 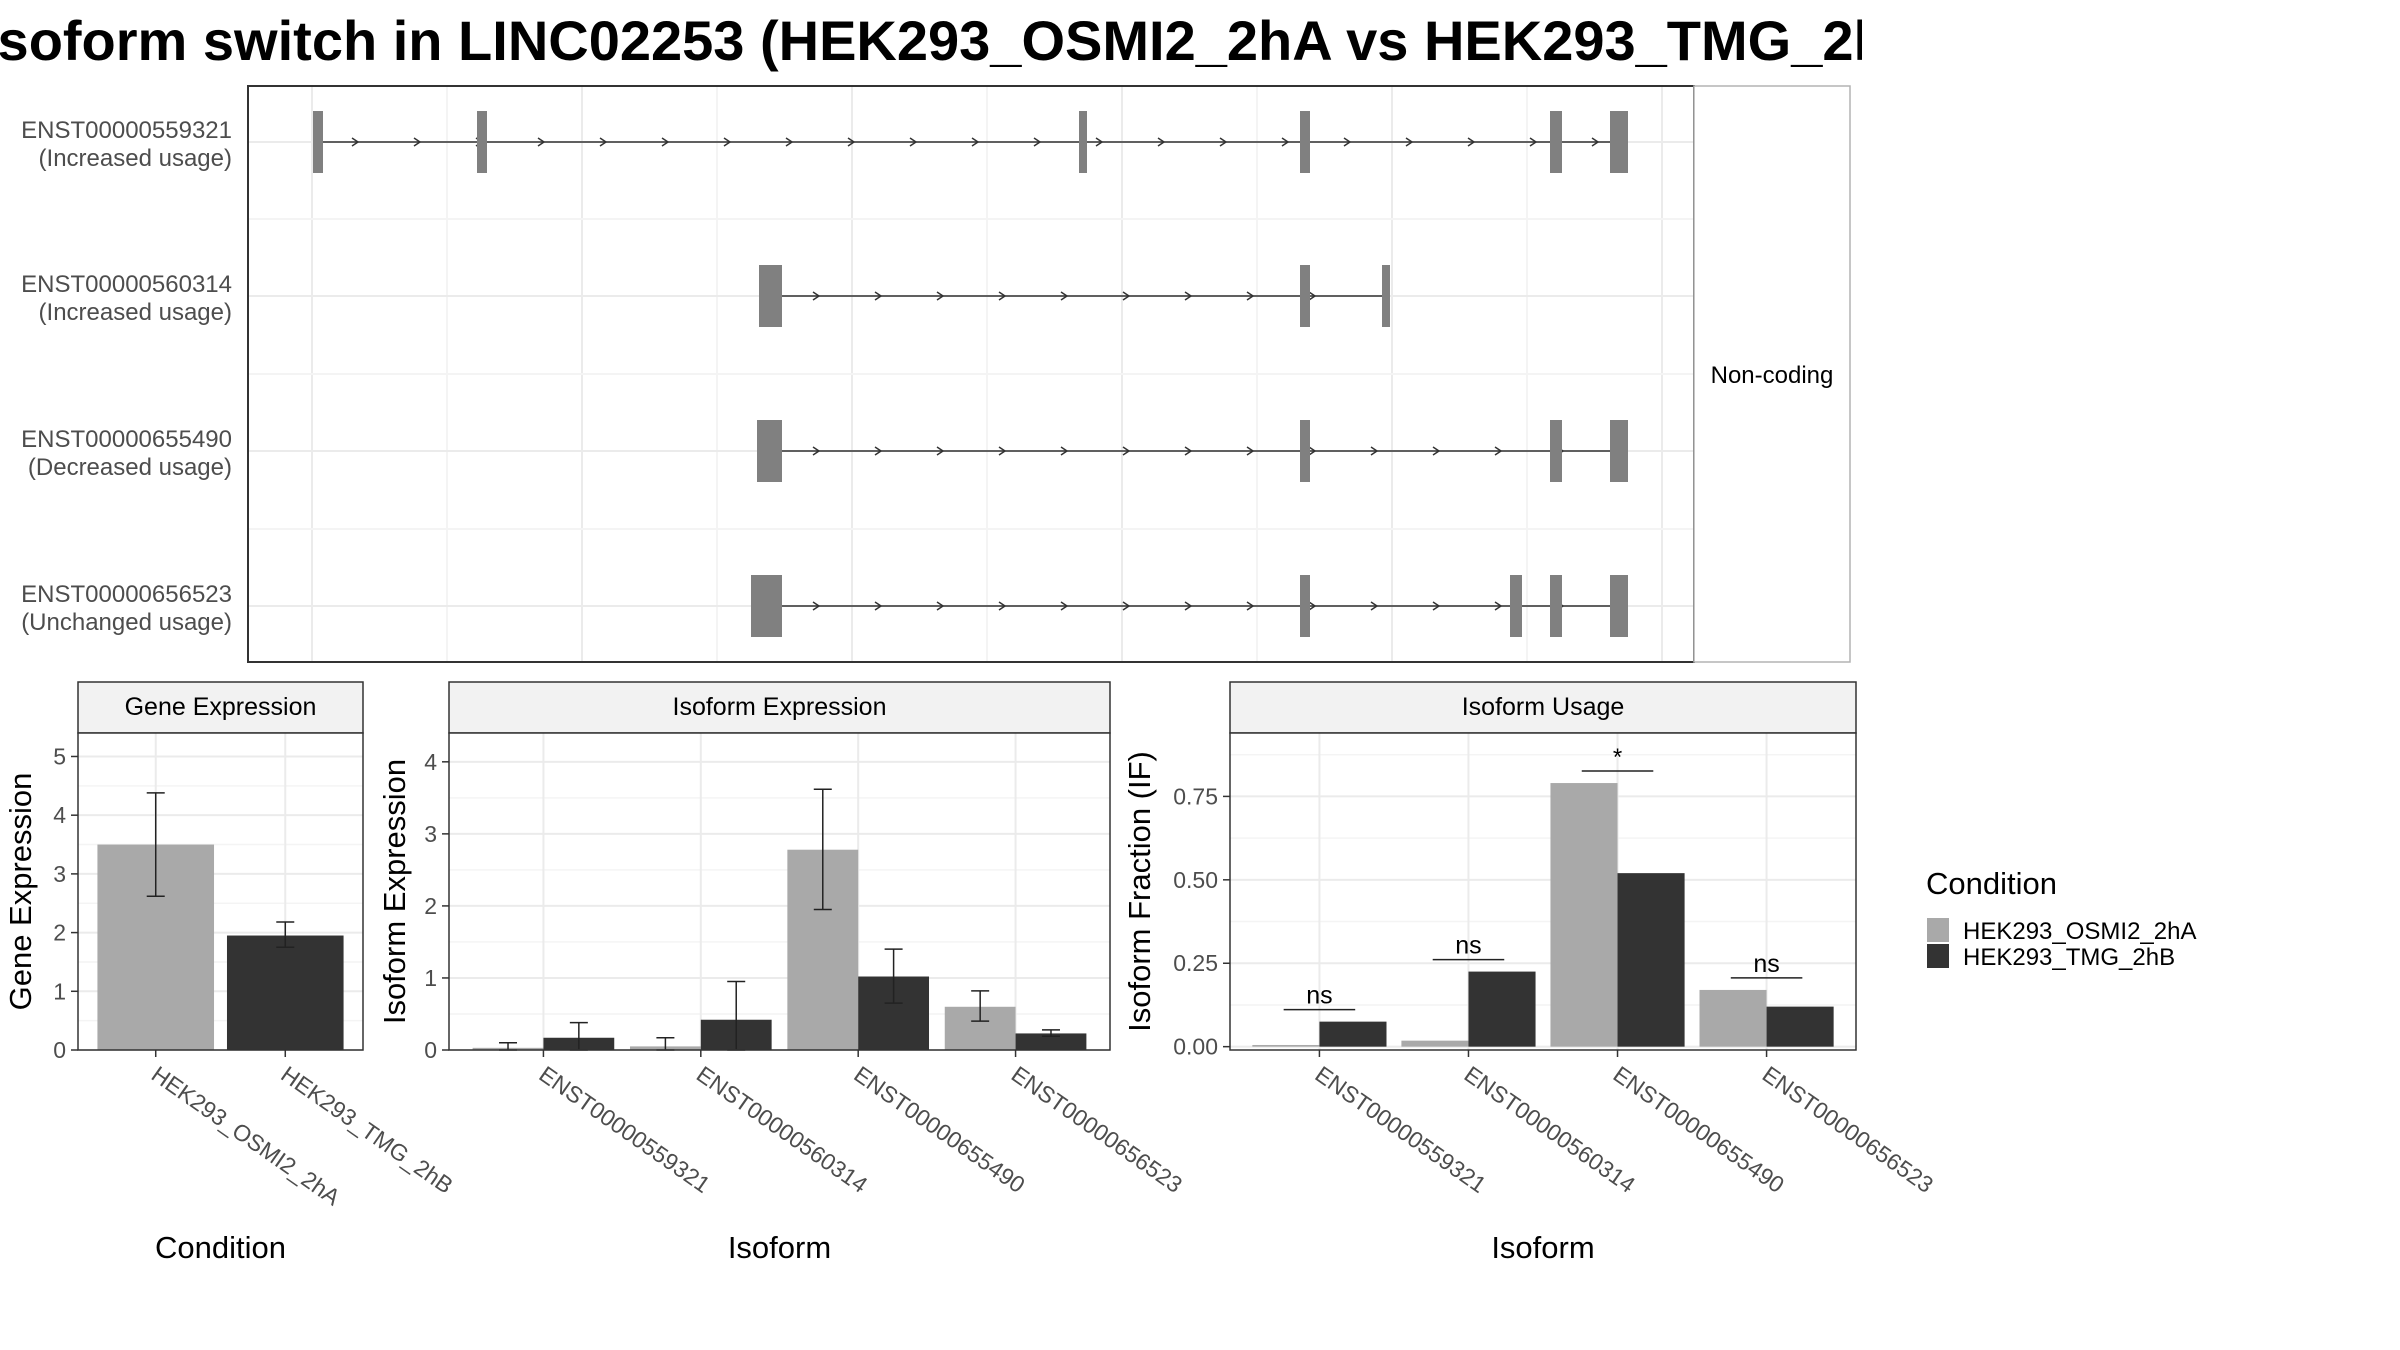 I want to click on y-tick-label: 0.50, so click(x=1195, y=880).